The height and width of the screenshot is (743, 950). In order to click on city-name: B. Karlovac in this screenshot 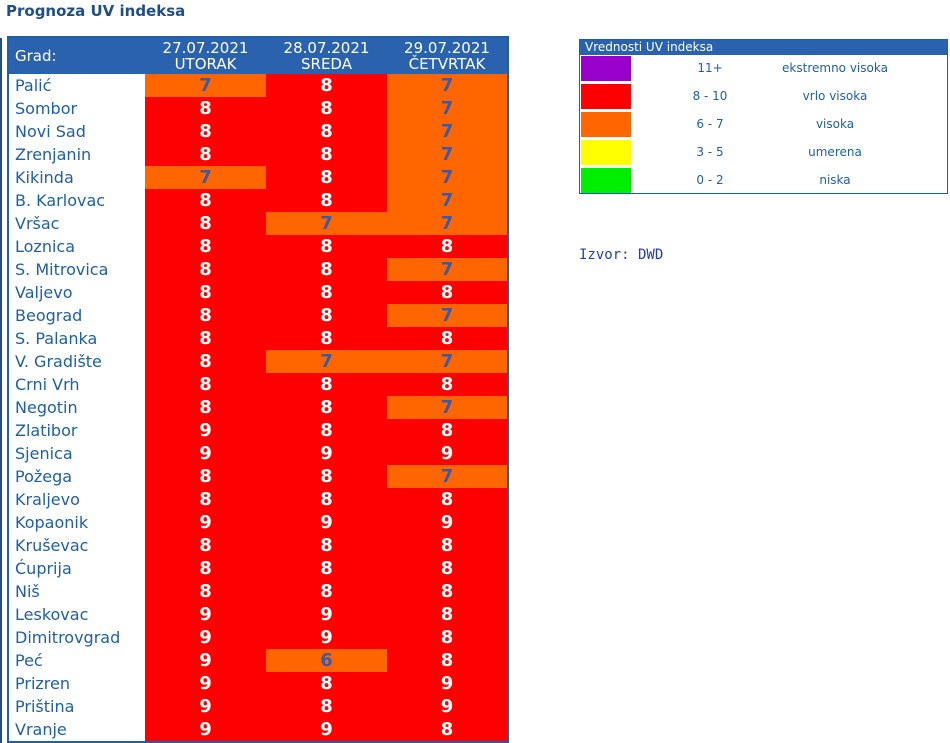, I will do `click(76, 200)`.